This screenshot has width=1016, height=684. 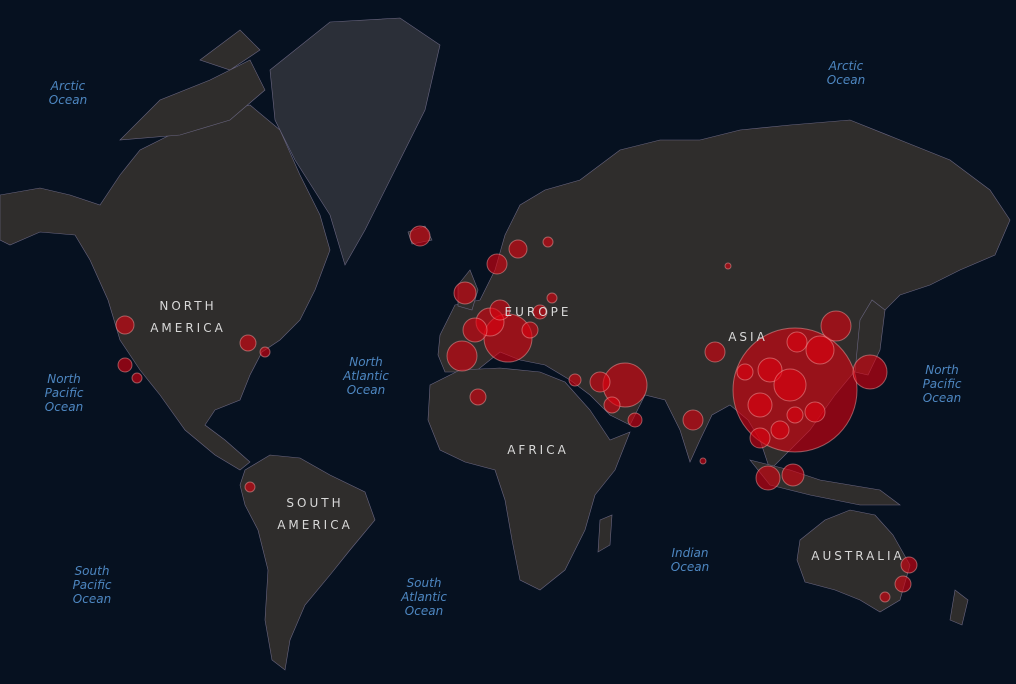 What do you see at coordinates (858, 556) in the screenshot?
I see `continent-label-australia: AUSTRALIA` at bounding box center [858, 556].